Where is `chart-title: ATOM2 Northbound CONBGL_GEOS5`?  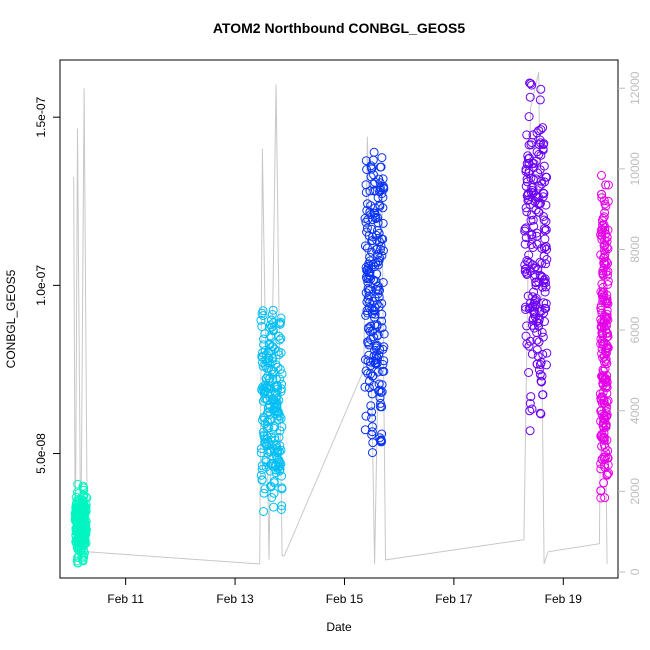
chart-title: ATOM2 Northbound CONBGL_GEOS5 is located at coordinates (339, 28).